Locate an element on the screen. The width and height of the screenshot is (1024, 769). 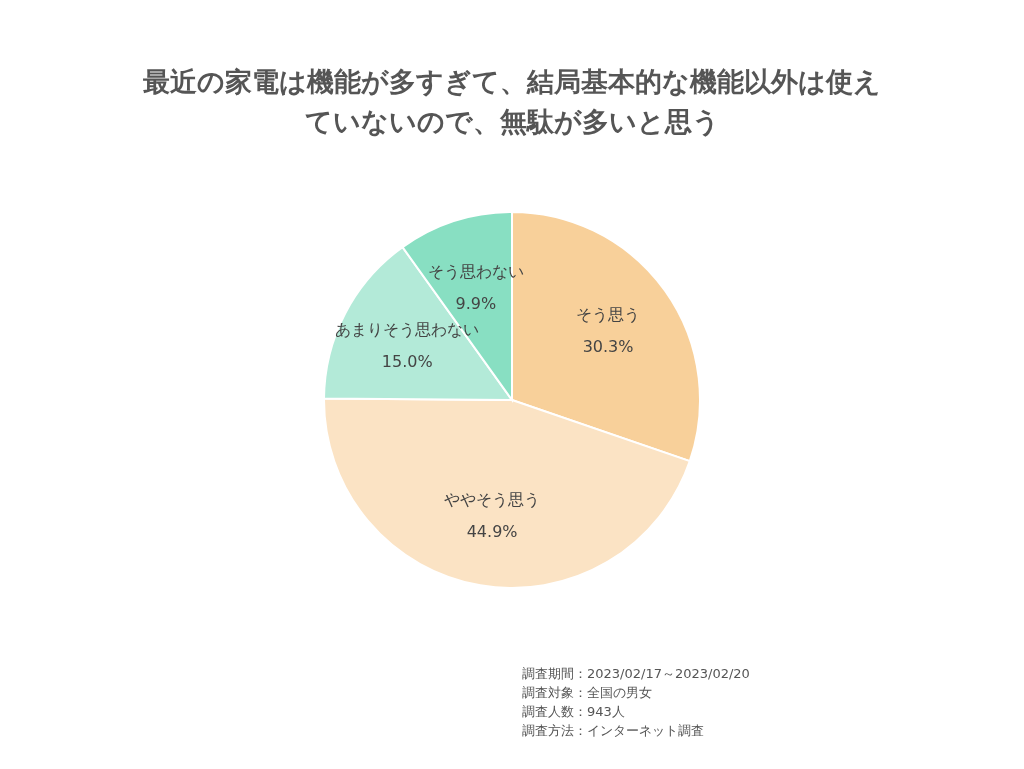
text: 調査期間：2023/02/17～2023/02/20 is located at coordinates (636, 674).